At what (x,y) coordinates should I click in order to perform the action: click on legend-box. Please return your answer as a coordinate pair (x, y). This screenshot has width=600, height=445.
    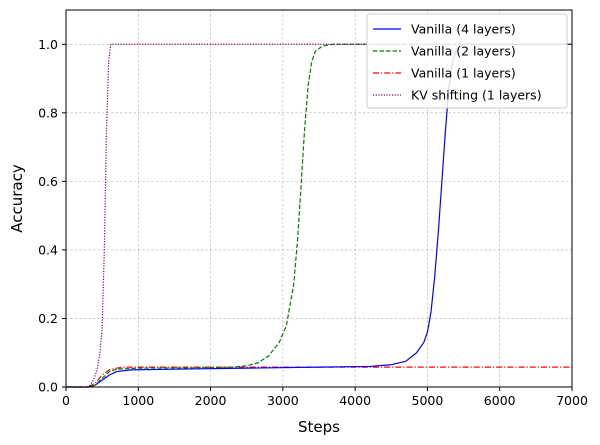
    Looking at the image, I should click on (467, 61).